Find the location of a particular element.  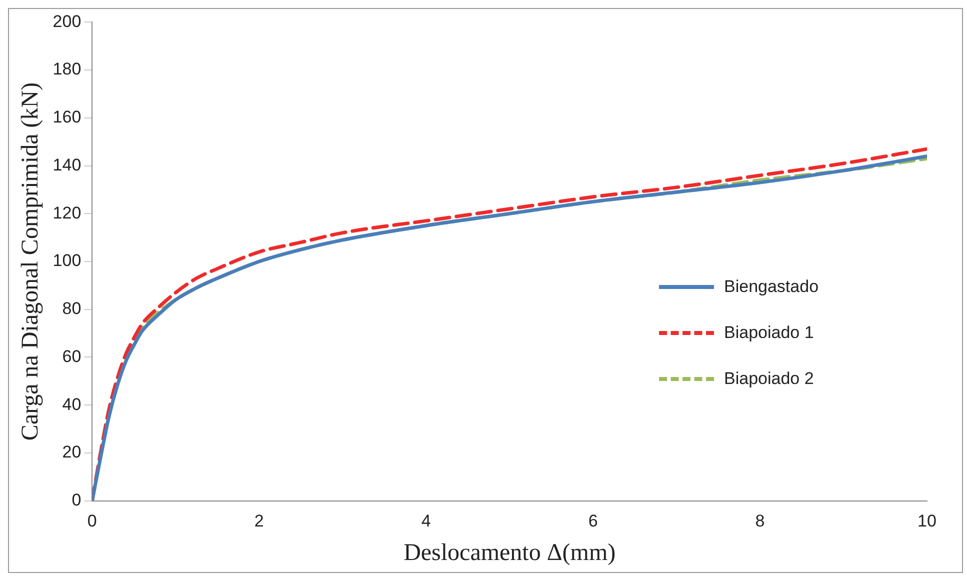

y-tick-label: 180 is located at coordinates (67, 69).